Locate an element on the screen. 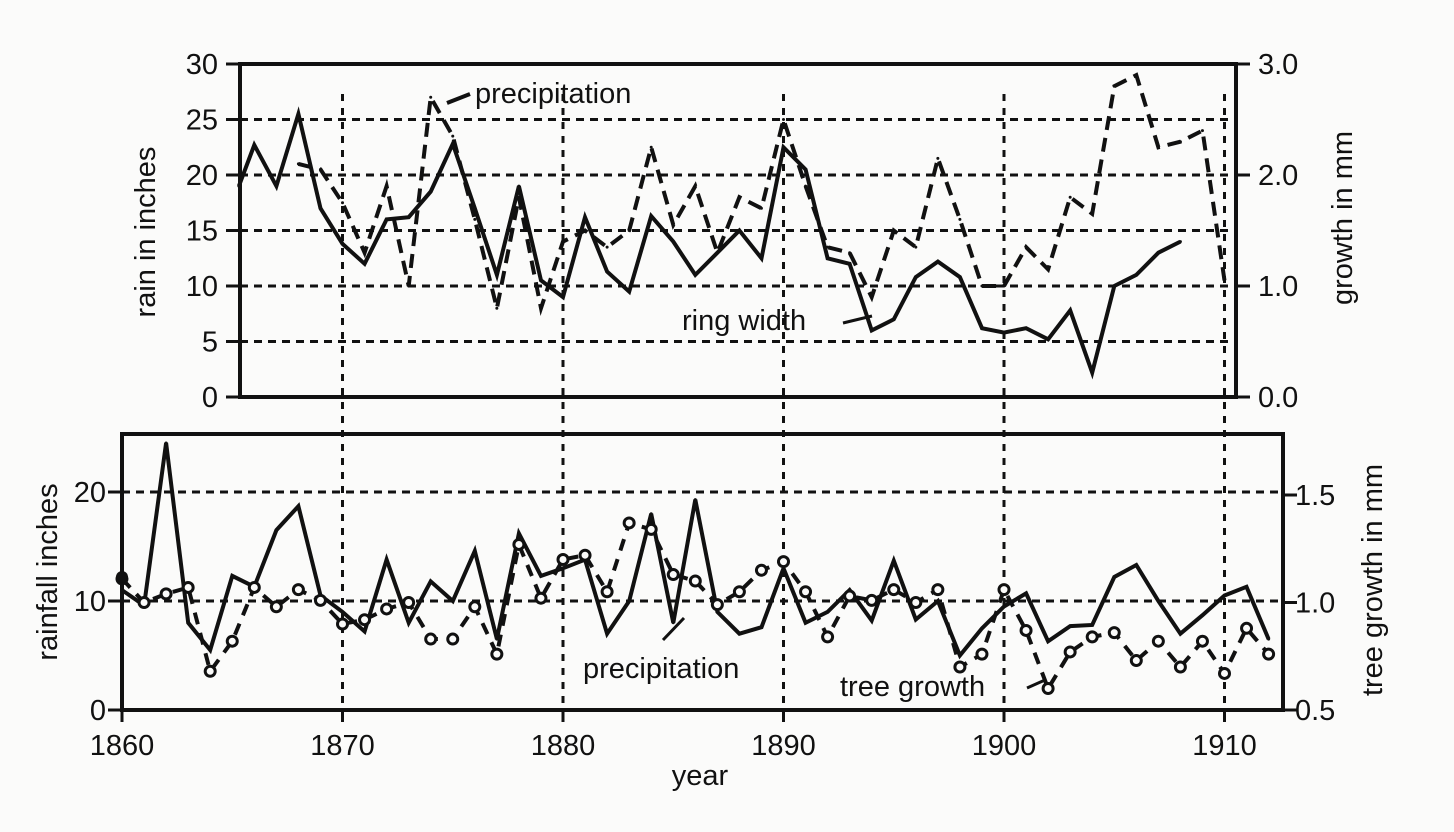 The image size is (1454, 832). annotation-precipitation: precipitation is located at coordinates (553, 94).